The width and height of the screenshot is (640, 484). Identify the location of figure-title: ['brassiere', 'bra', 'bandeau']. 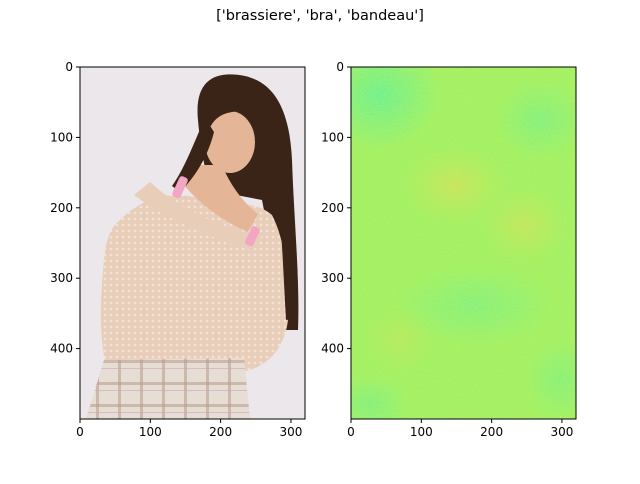
(320, 16).